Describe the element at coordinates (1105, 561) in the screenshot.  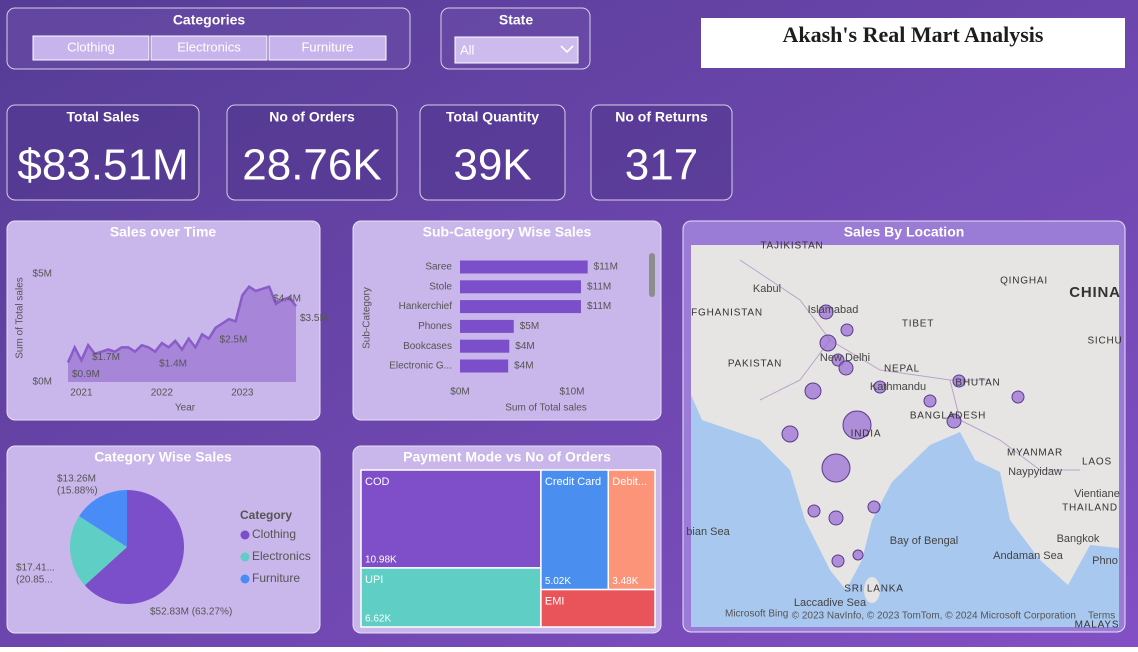
I see `map-label: Phno` at that location.